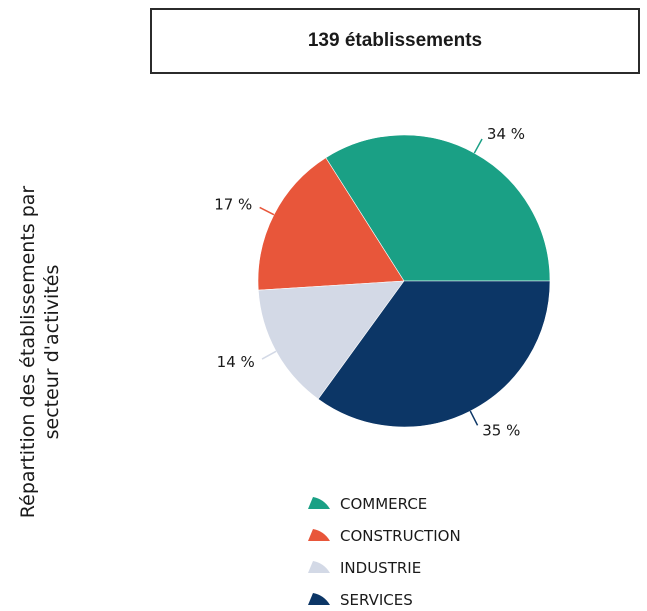  Describe the element at coordinates (438, 208) in the screenshot. I see `pie-slice-commerce` at that location.